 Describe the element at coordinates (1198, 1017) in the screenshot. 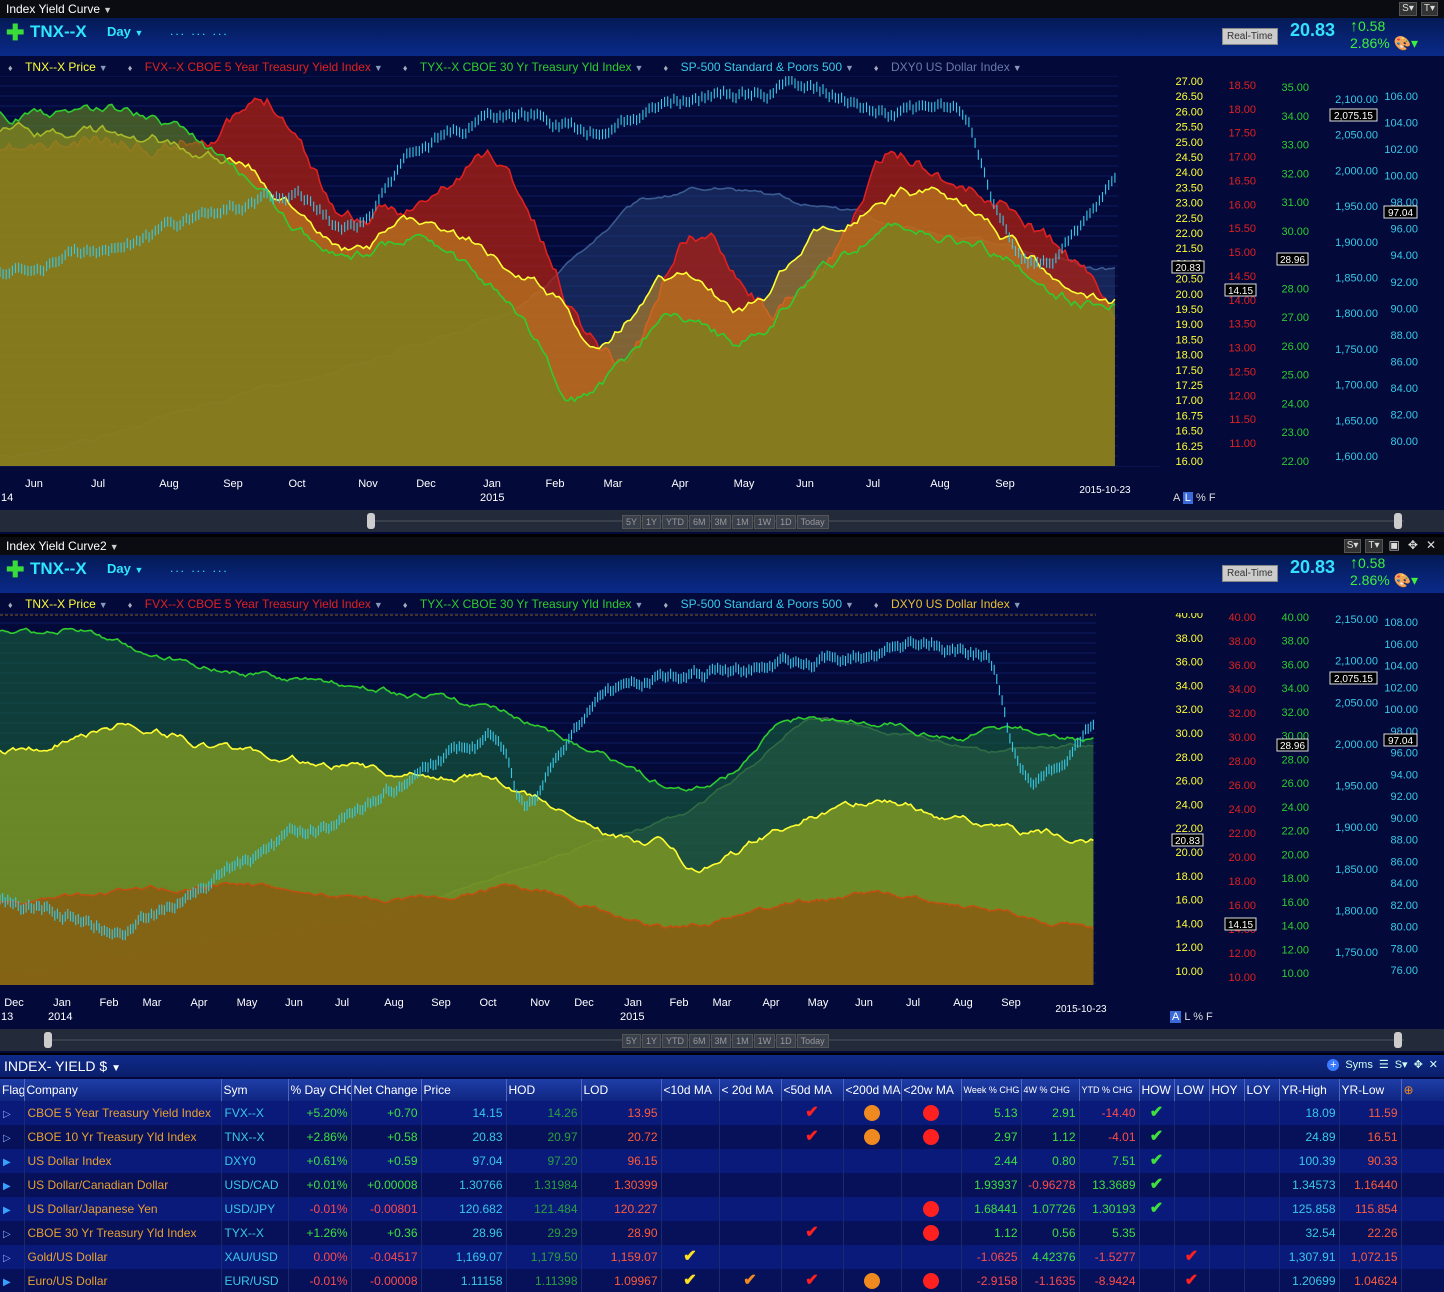

I see `axis-mode-pct: %` at that location.